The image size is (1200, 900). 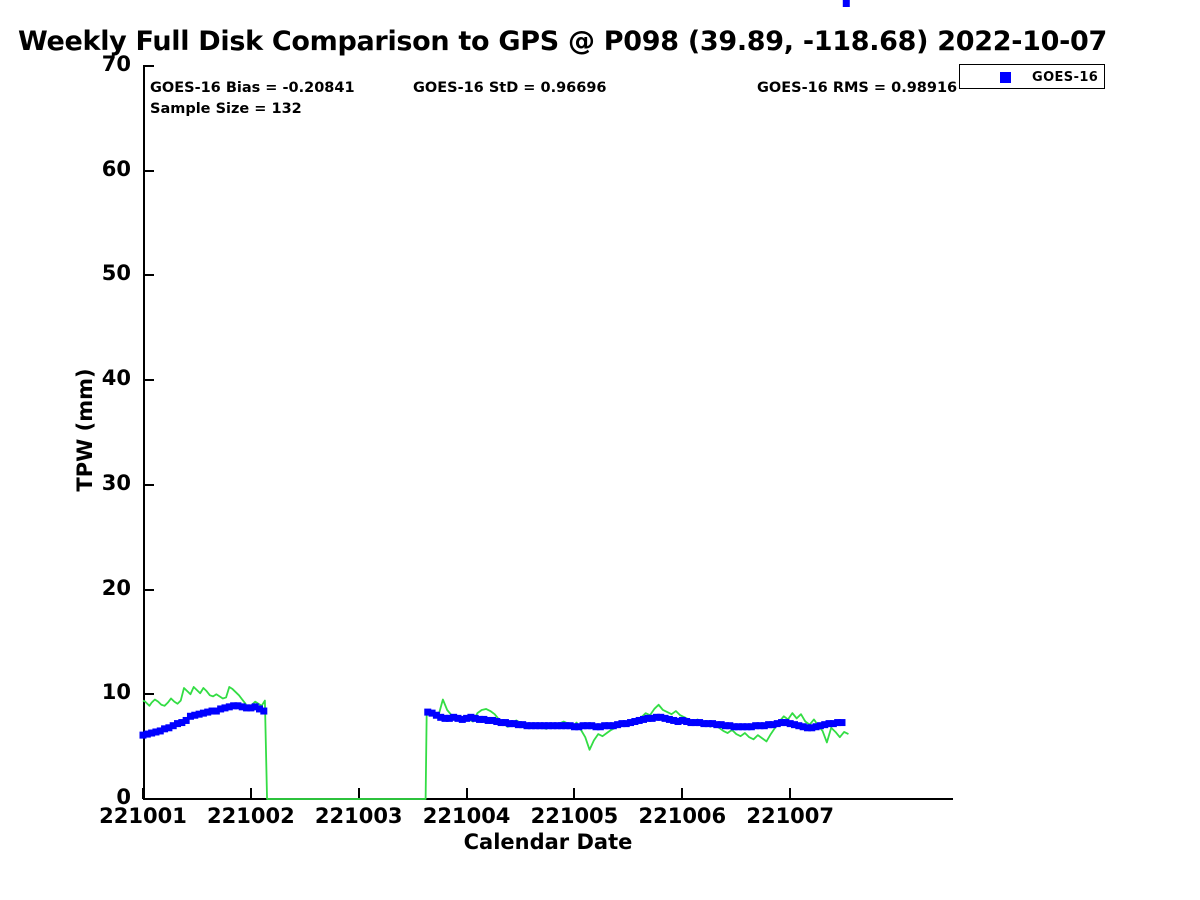 What do you see at coordinates (251, 816) in the screenshot?
I see `x-tick-label: 221002` at bounding box center [251, 816].